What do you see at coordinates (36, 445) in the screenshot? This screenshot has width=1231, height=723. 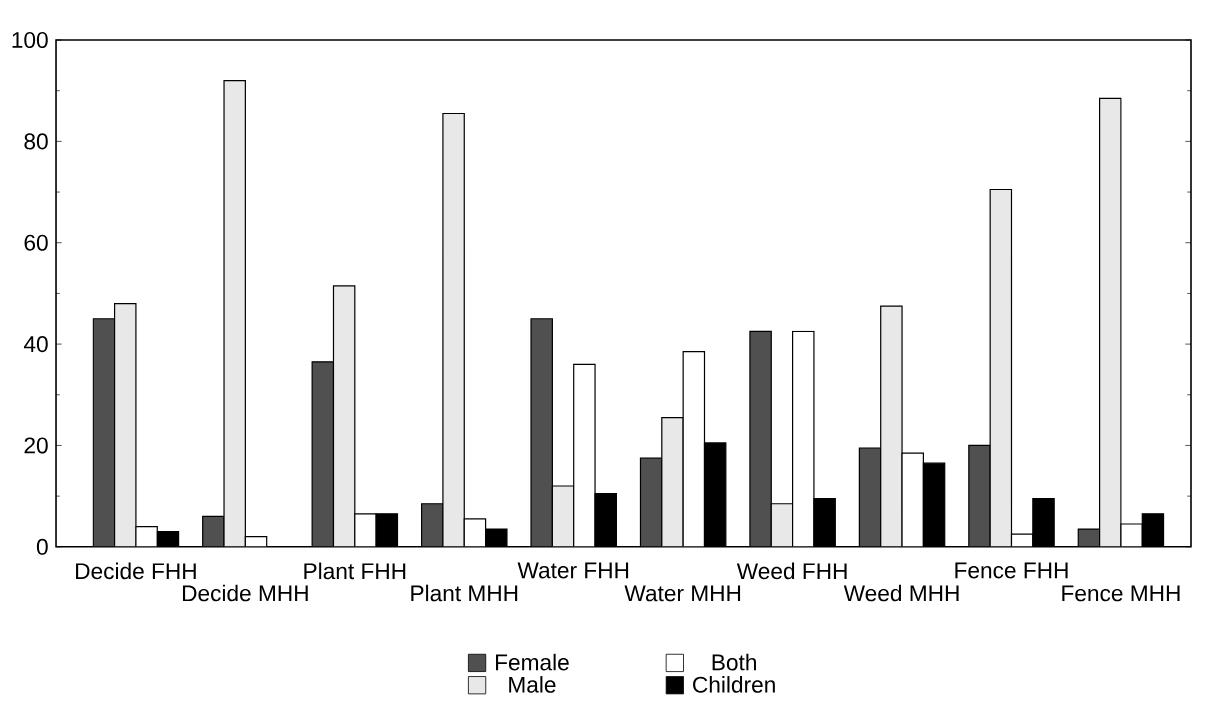 I see `y-tick-label: 20` at bounding box center [36, 445].